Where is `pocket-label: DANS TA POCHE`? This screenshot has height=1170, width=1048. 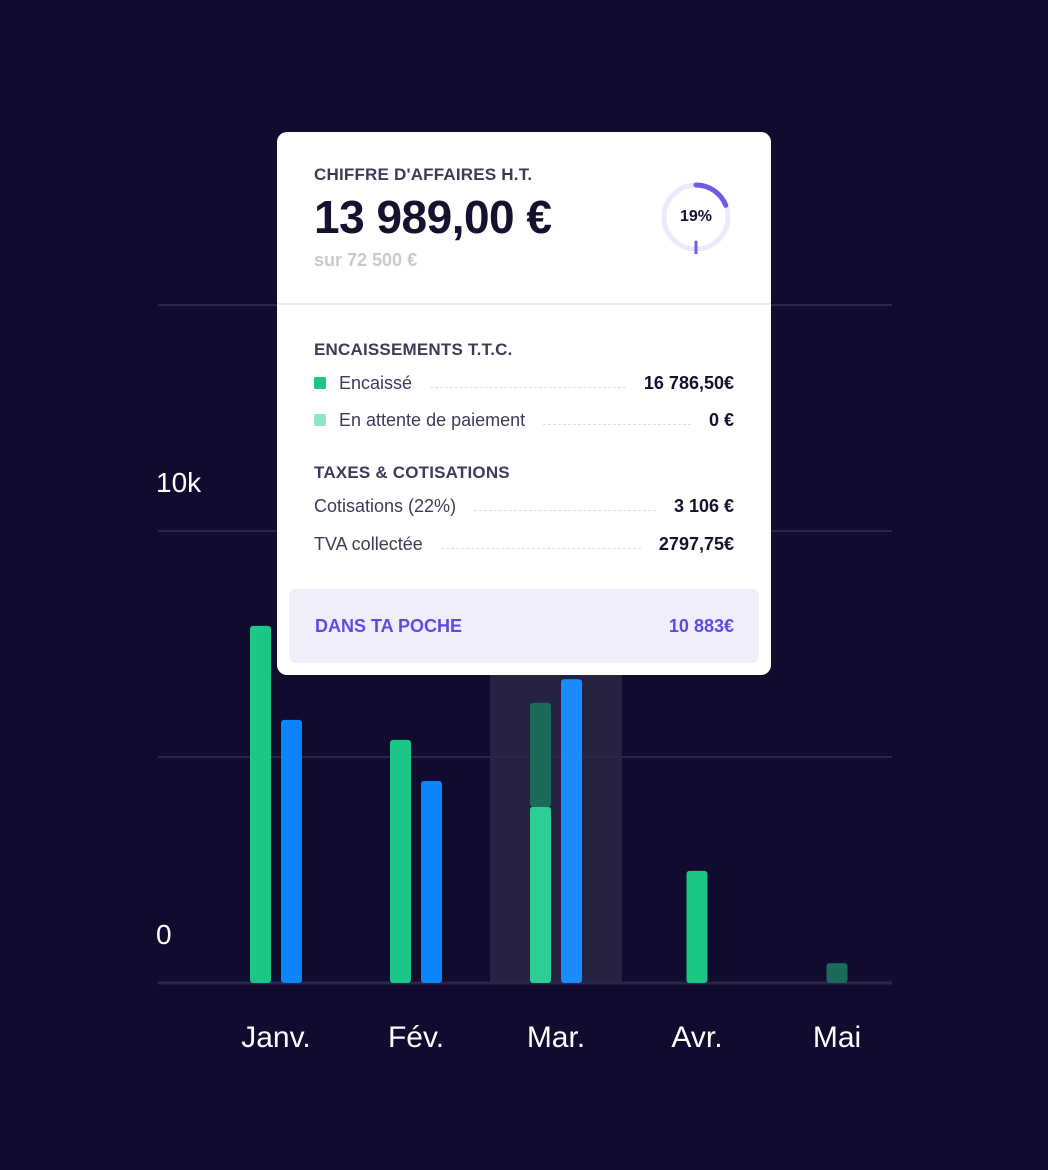 pocket-label: DANS TA POCHE is located at coordinates (389, 625).